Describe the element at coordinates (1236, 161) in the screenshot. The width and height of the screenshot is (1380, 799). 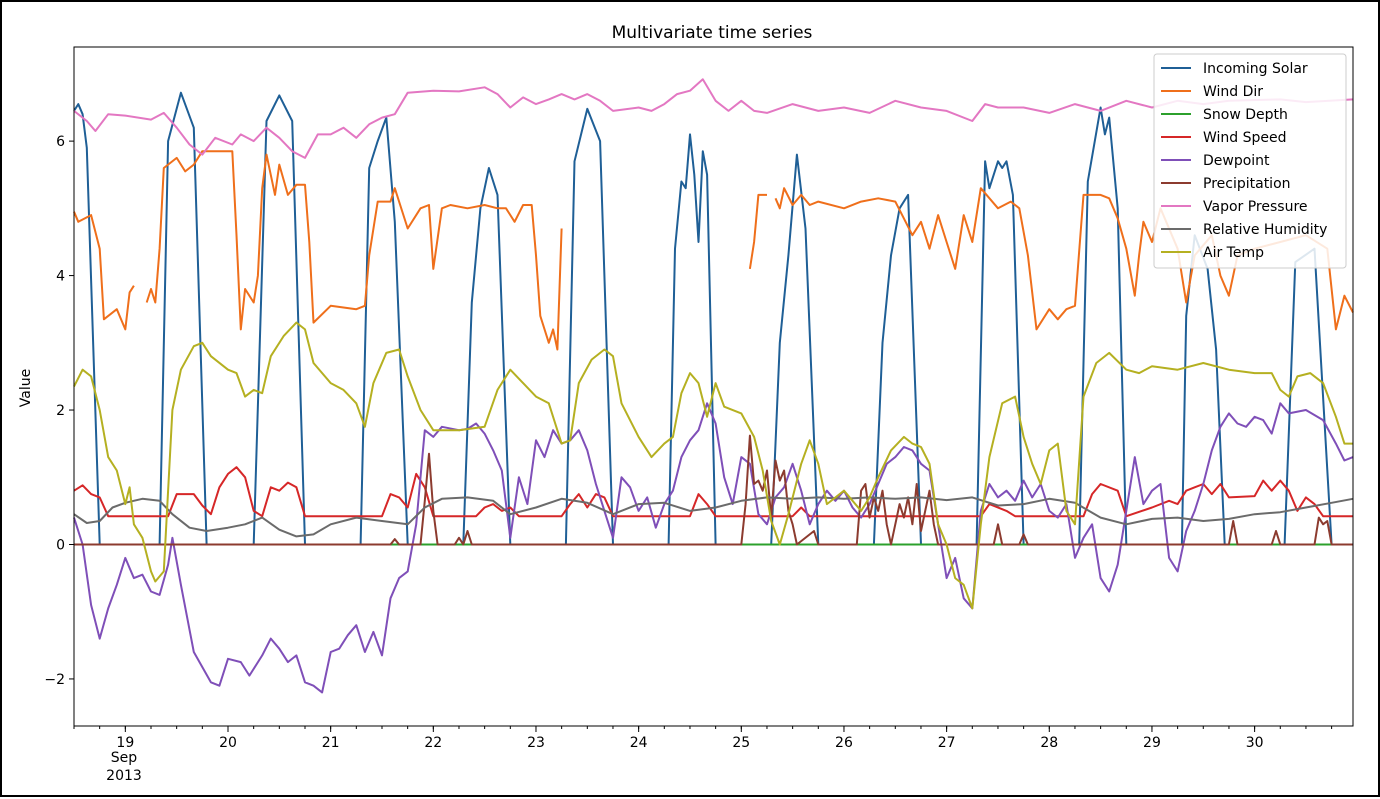
I see `legend-label: Dewpoint` at that location.